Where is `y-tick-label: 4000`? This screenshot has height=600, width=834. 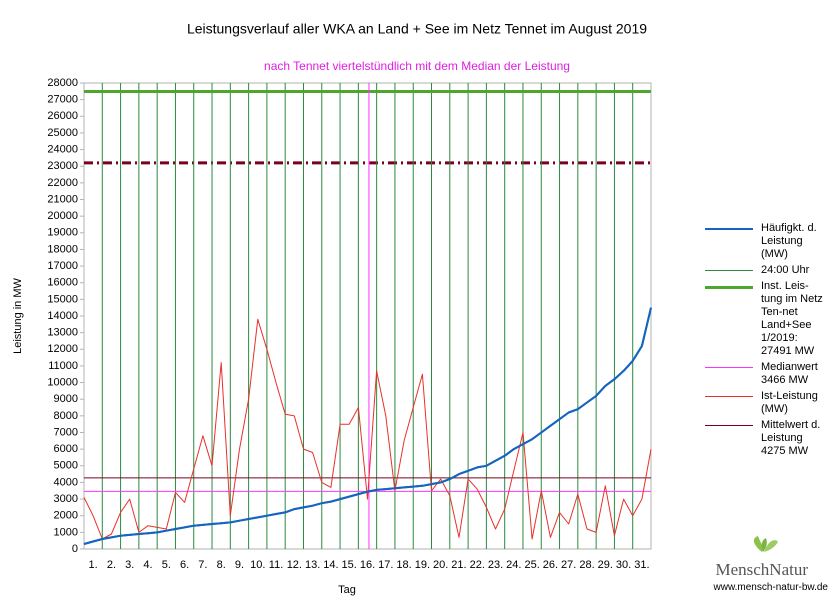
y-tick-label: 4000 is located at coordinates (66, 482).